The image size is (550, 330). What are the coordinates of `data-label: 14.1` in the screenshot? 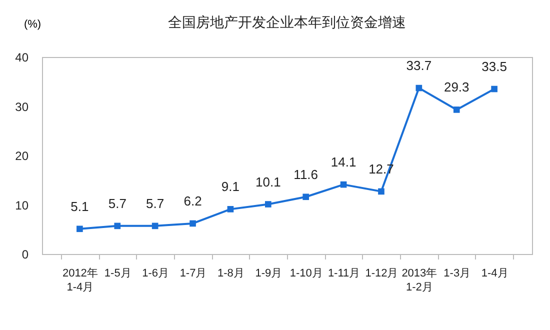 It's located at (343, 162).